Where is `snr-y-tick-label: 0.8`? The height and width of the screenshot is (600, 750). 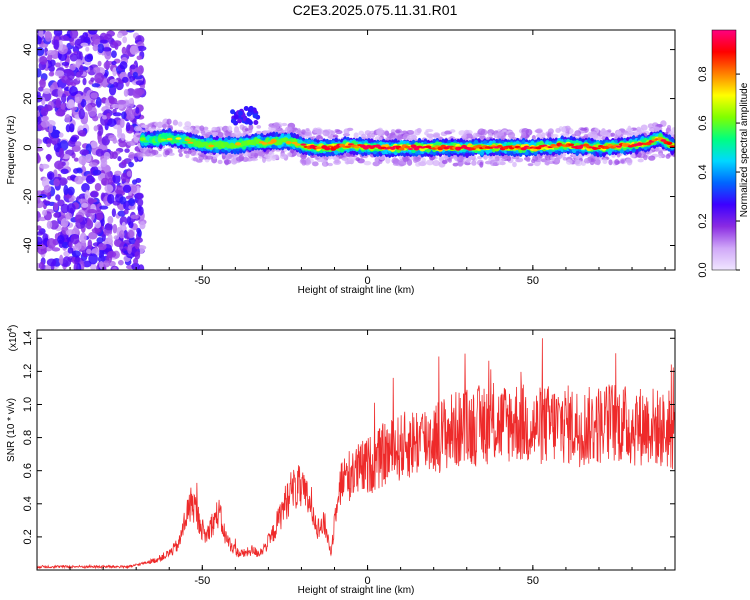 snr-y-tick-label: 0.8 is located at coordinates (28, 437).